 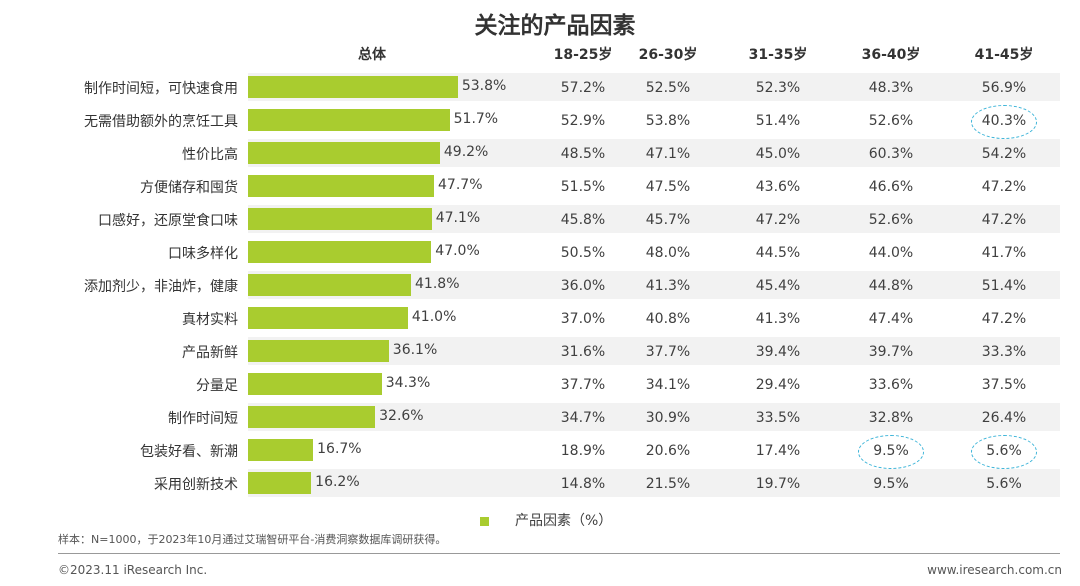 I want to click on column-header: 26-30岁, so click(x=668, y=55).